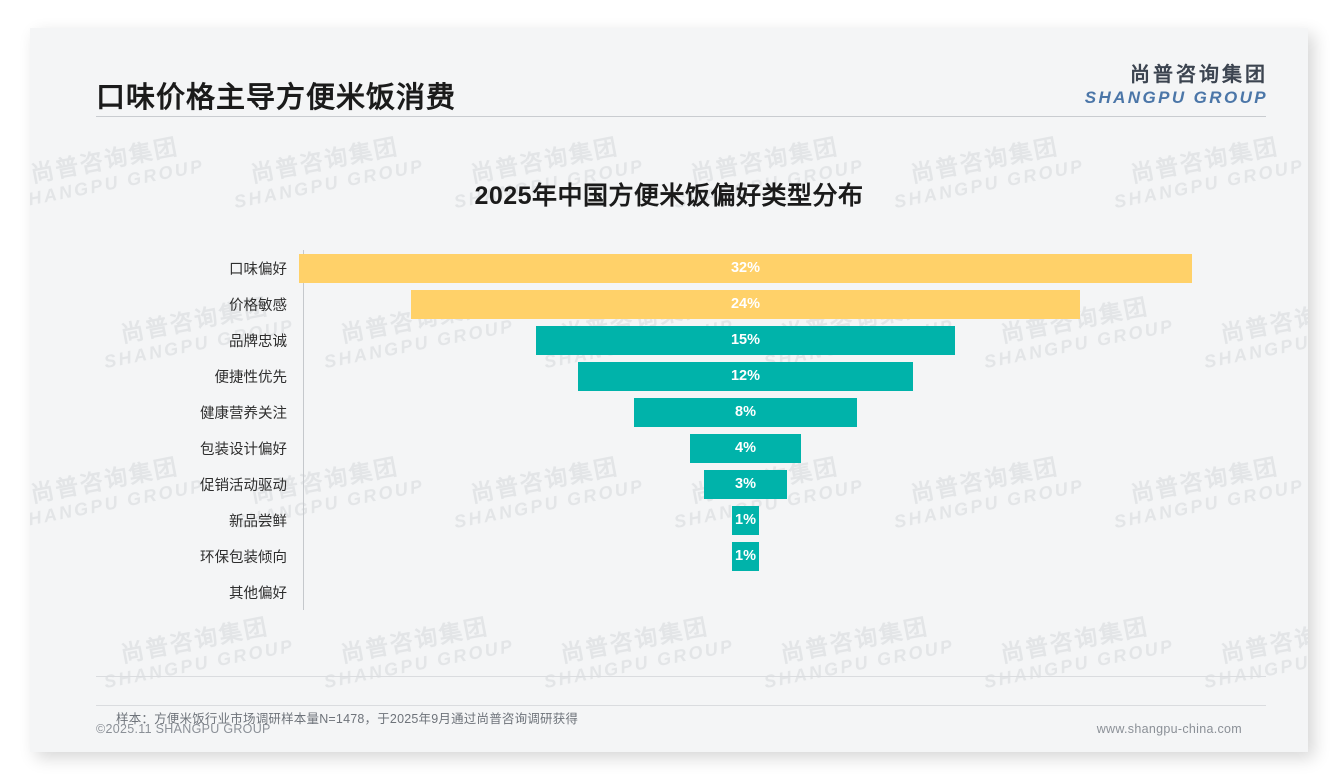 The image size is (1340, 780). Describe the element at coordinates (258, 593) in the screenshot. I see `category-label: 其他偏好` at that location.